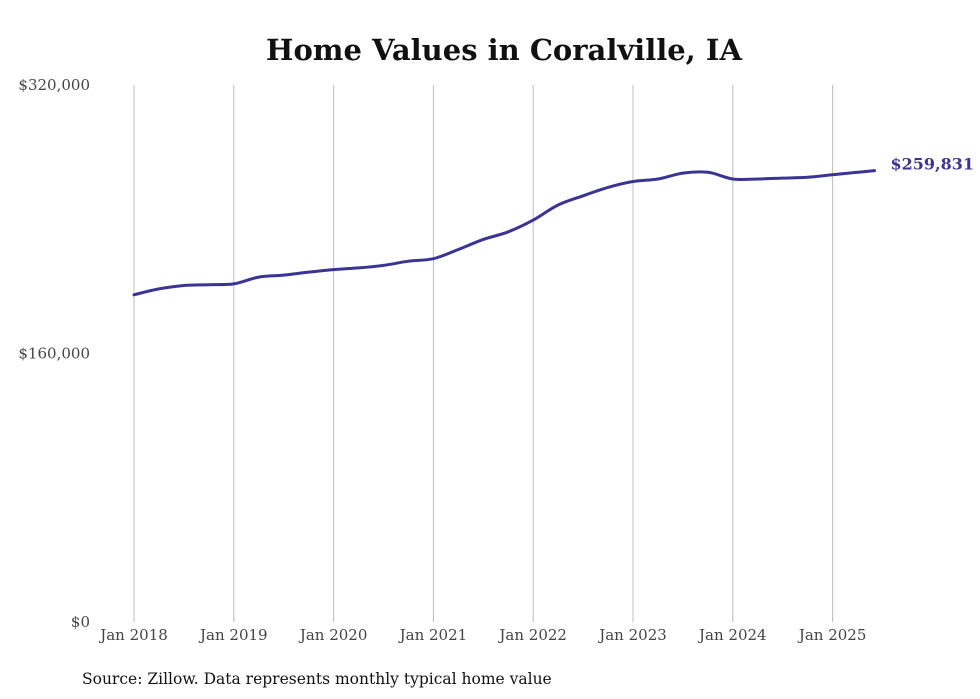 Image resolution: width=980 pixels, height=699 pixels. I want to click on x-tick-label: Jan 2024, so click(732, 635).